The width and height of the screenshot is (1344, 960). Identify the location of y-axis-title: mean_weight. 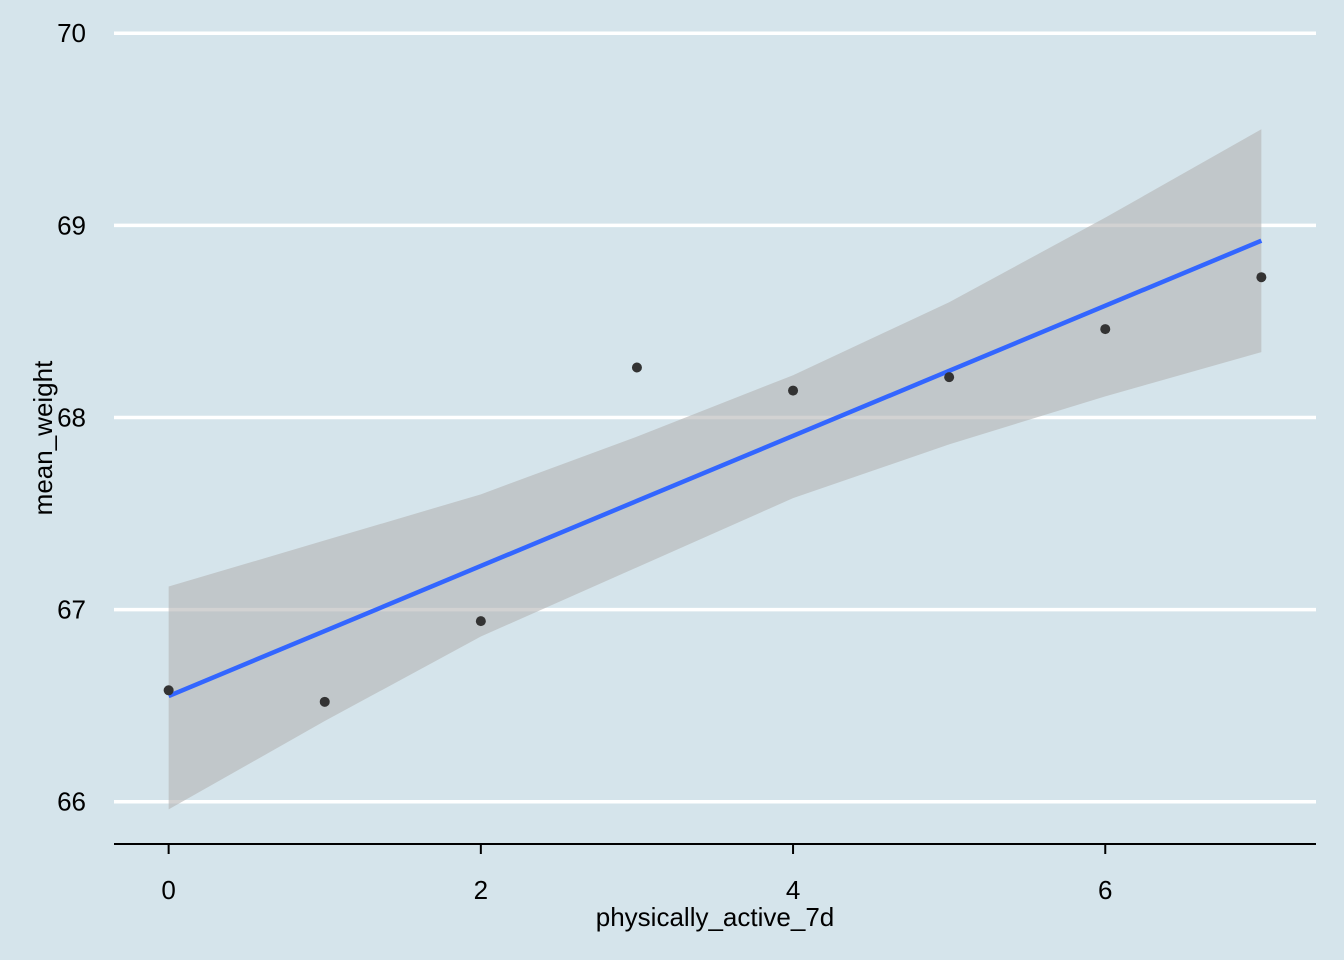
(43, 437).